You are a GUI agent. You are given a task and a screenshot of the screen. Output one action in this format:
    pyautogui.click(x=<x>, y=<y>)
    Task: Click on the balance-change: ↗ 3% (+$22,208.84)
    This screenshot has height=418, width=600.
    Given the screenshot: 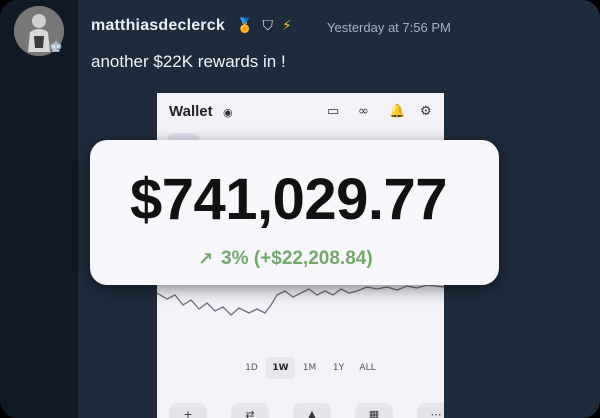 What is the action you would take?
    pyautogui.click(x=285, y=259)
    